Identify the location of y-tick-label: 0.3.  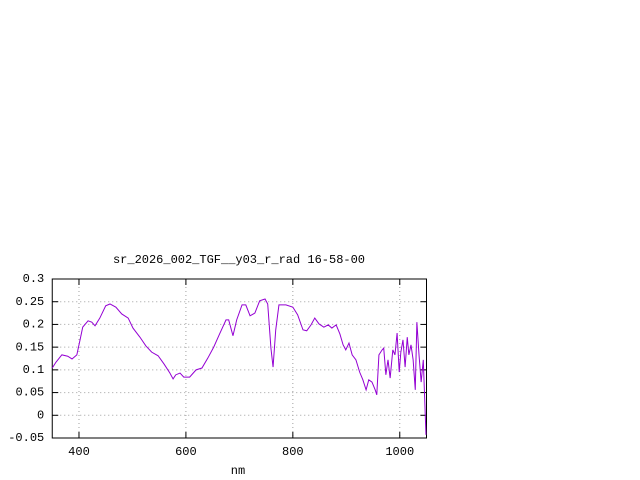
(34, 279).